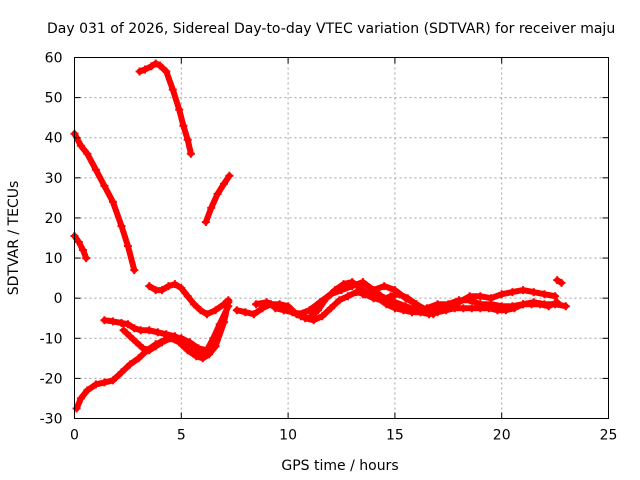 Image resolution: width=640 pixels, height=480 pixels. I want to click on y-tick-label: -10, so click(51, 339).